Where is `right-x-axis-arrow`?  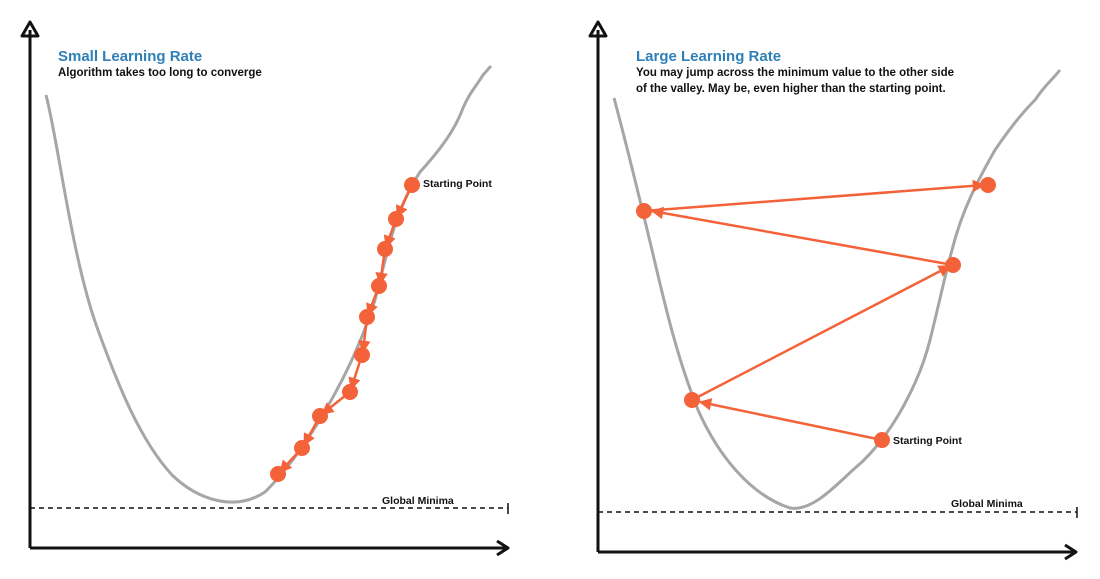 right-x-axis-arrow is located at coordinates (1071, 552).